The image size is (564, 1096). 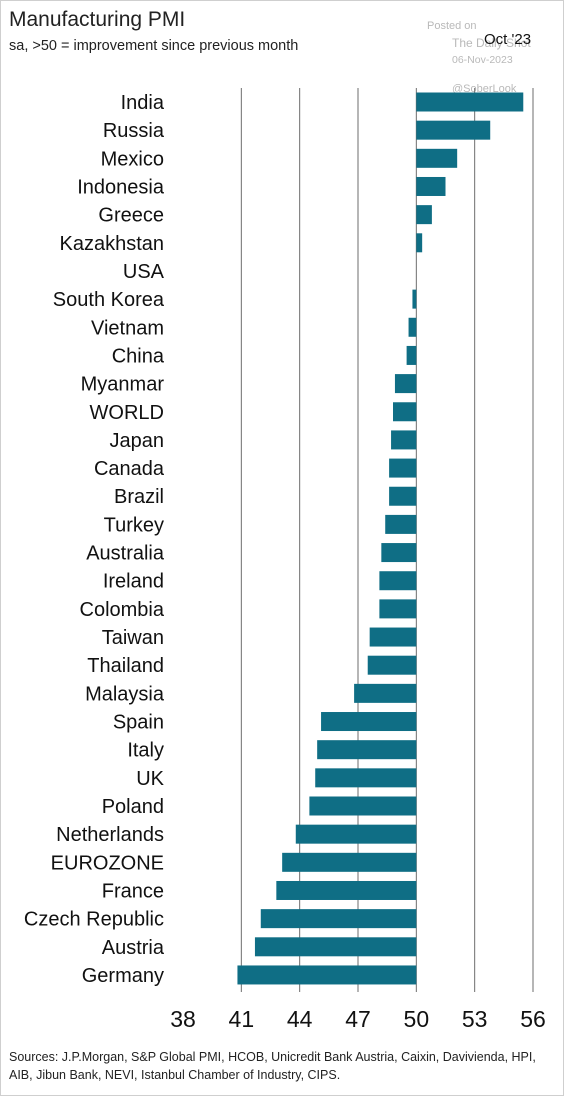 What do you see at coordinates (125, 694) in the screenshot?
I see `category-label: Malaysia` at bounding box center [125, 694].